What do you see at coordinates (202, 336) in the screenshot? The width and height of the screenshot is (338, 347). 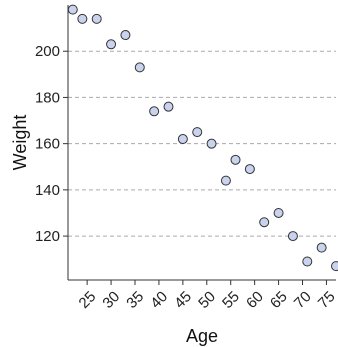 I see `x-axis-title: Age` at bounding box center [202, 336].